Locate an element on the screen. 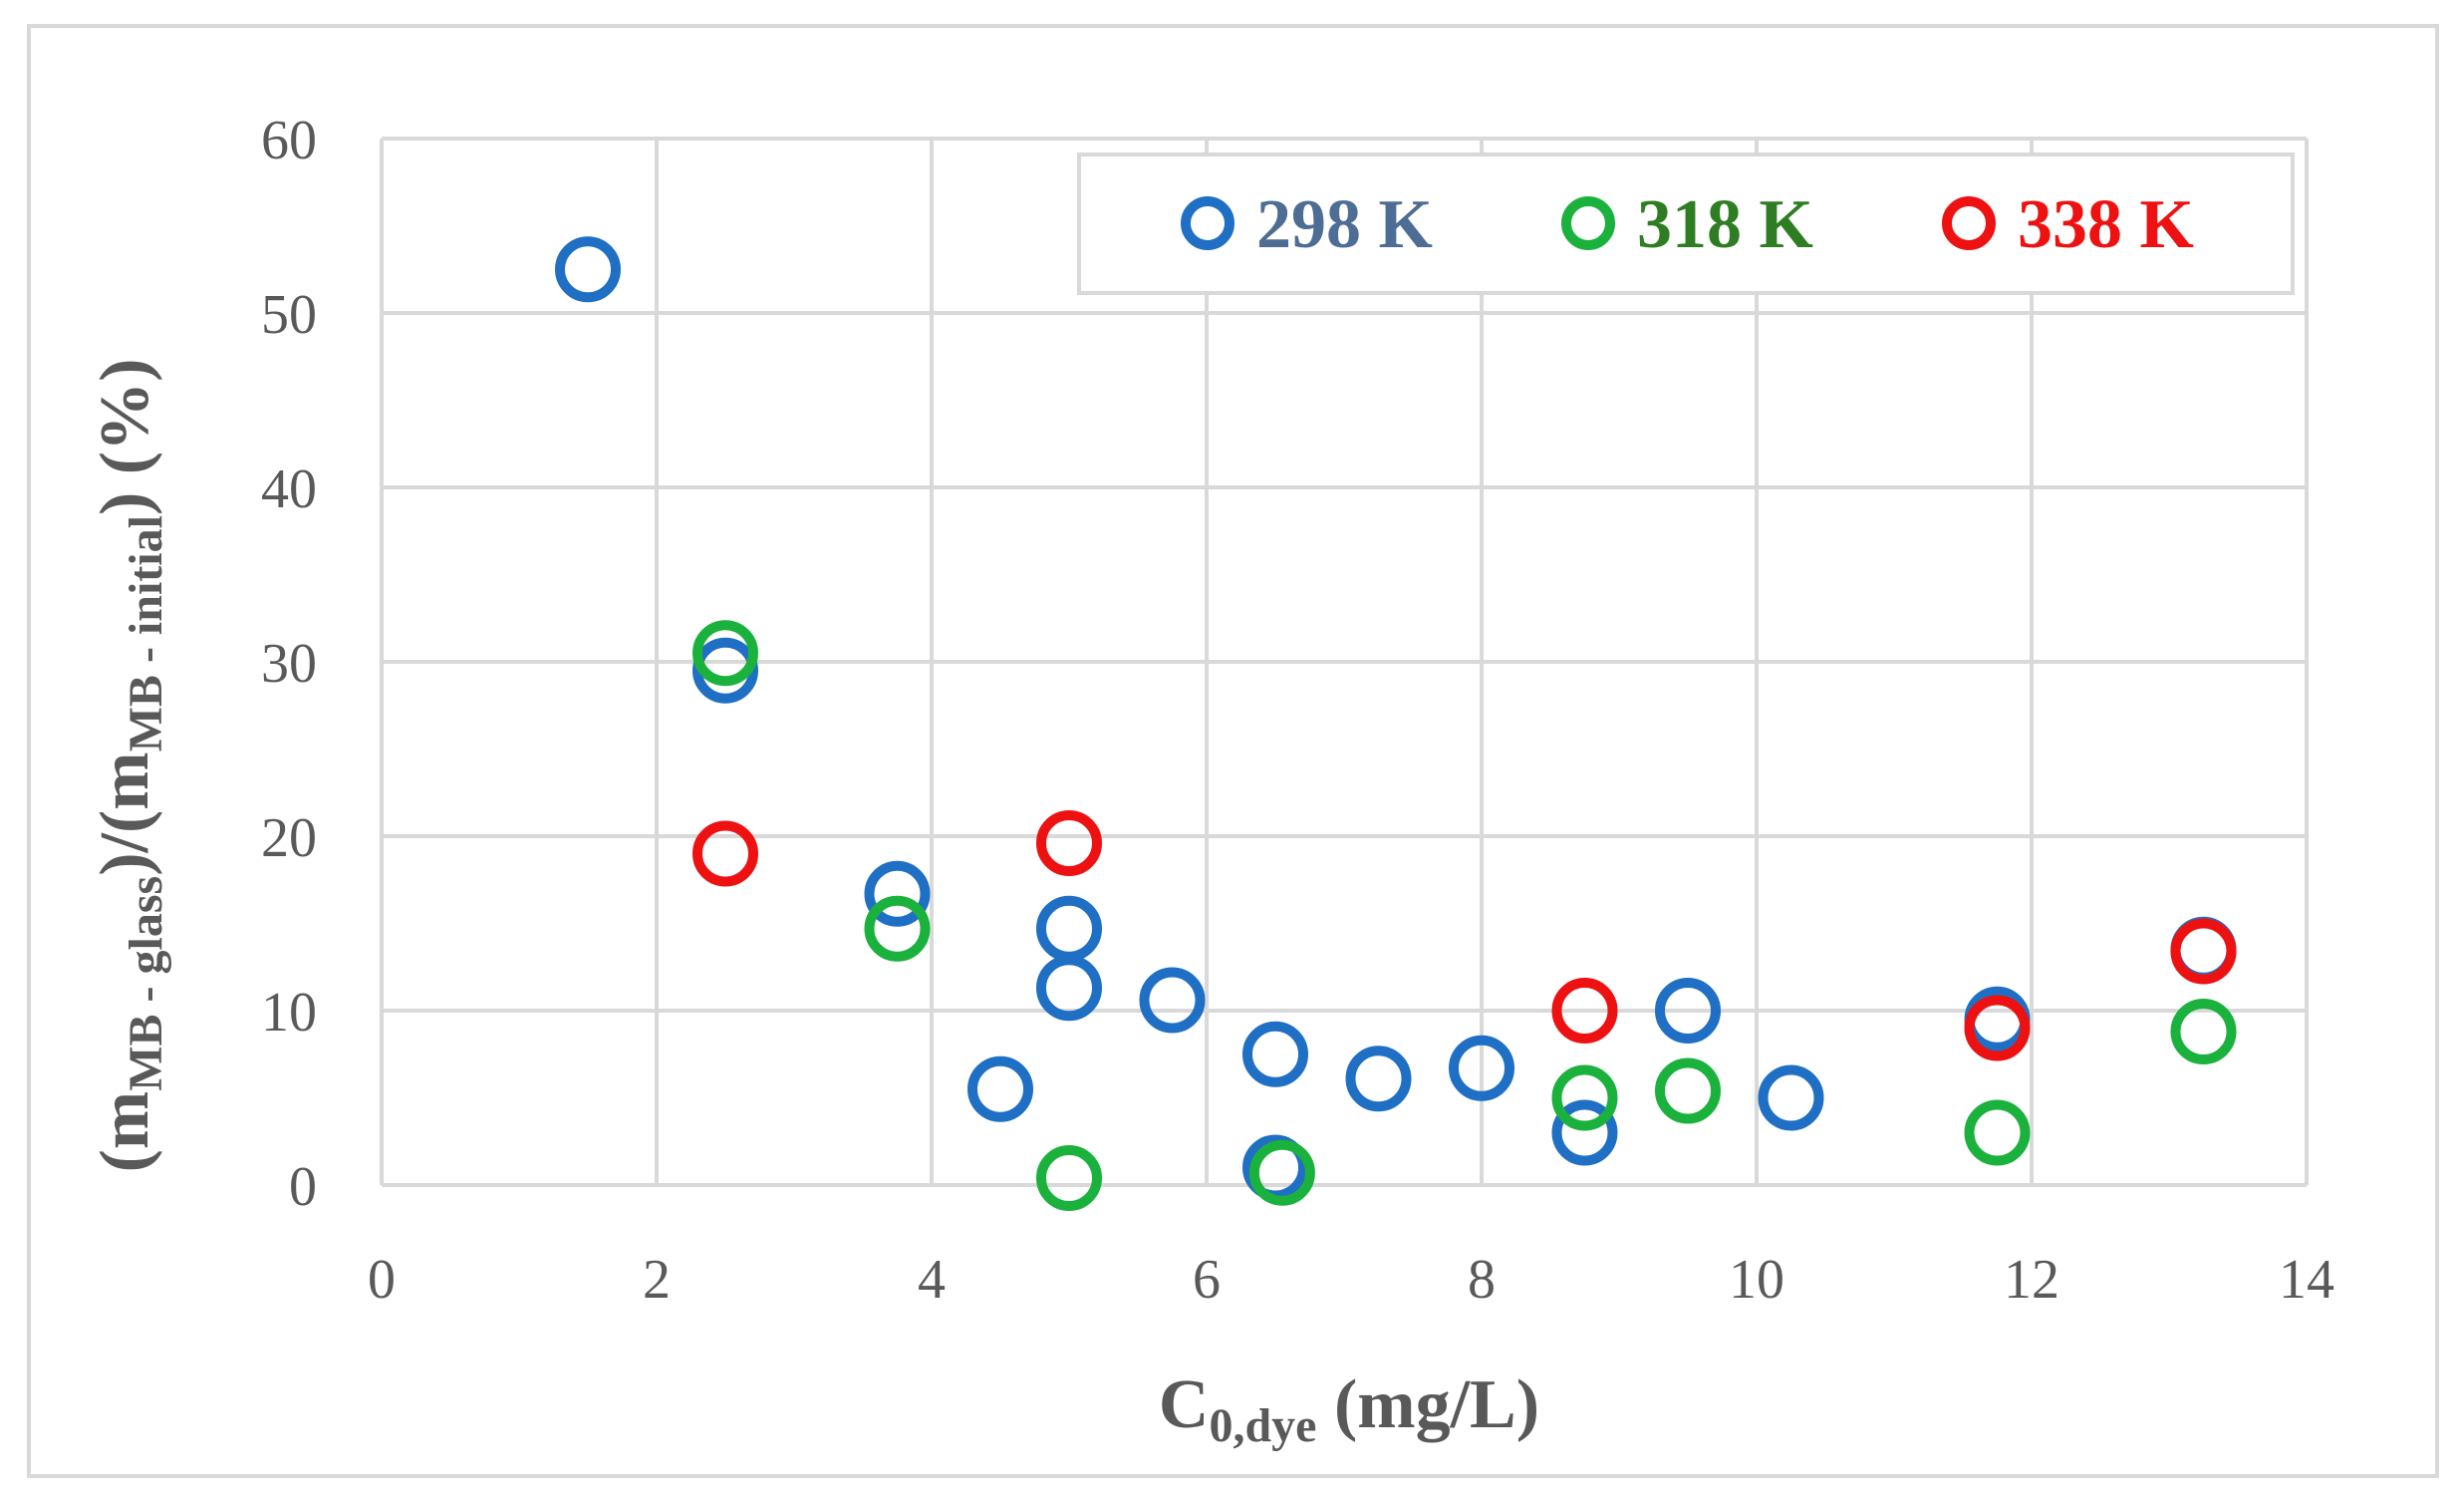  chart-legend: 298 K 318 K 338 K is located at coordinates (1686, 223).